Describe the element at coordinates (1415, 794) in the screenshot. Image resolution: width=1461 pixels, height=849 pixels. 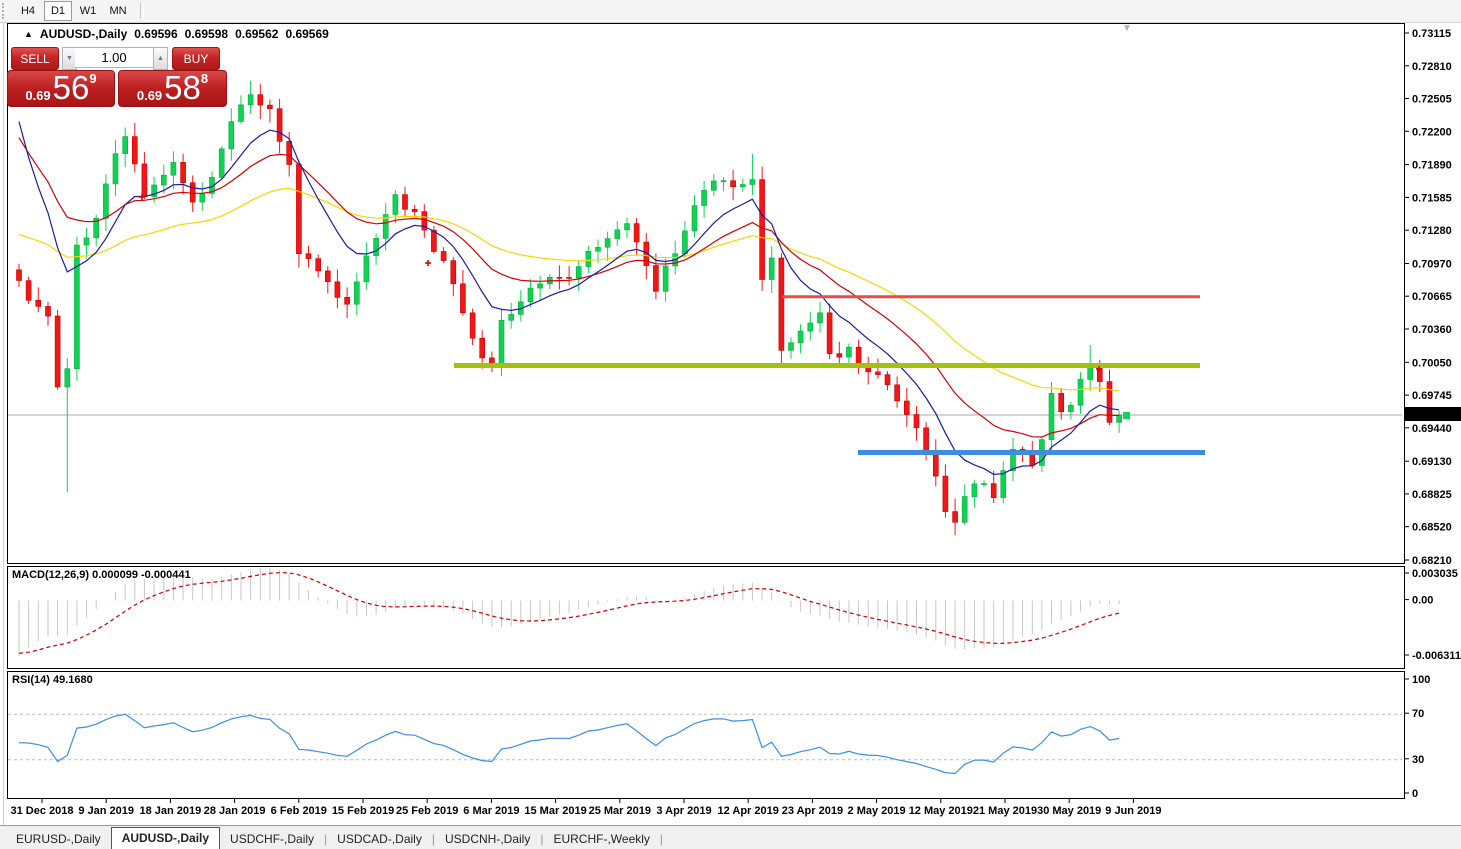
I see `svg-text: 0` at that location.